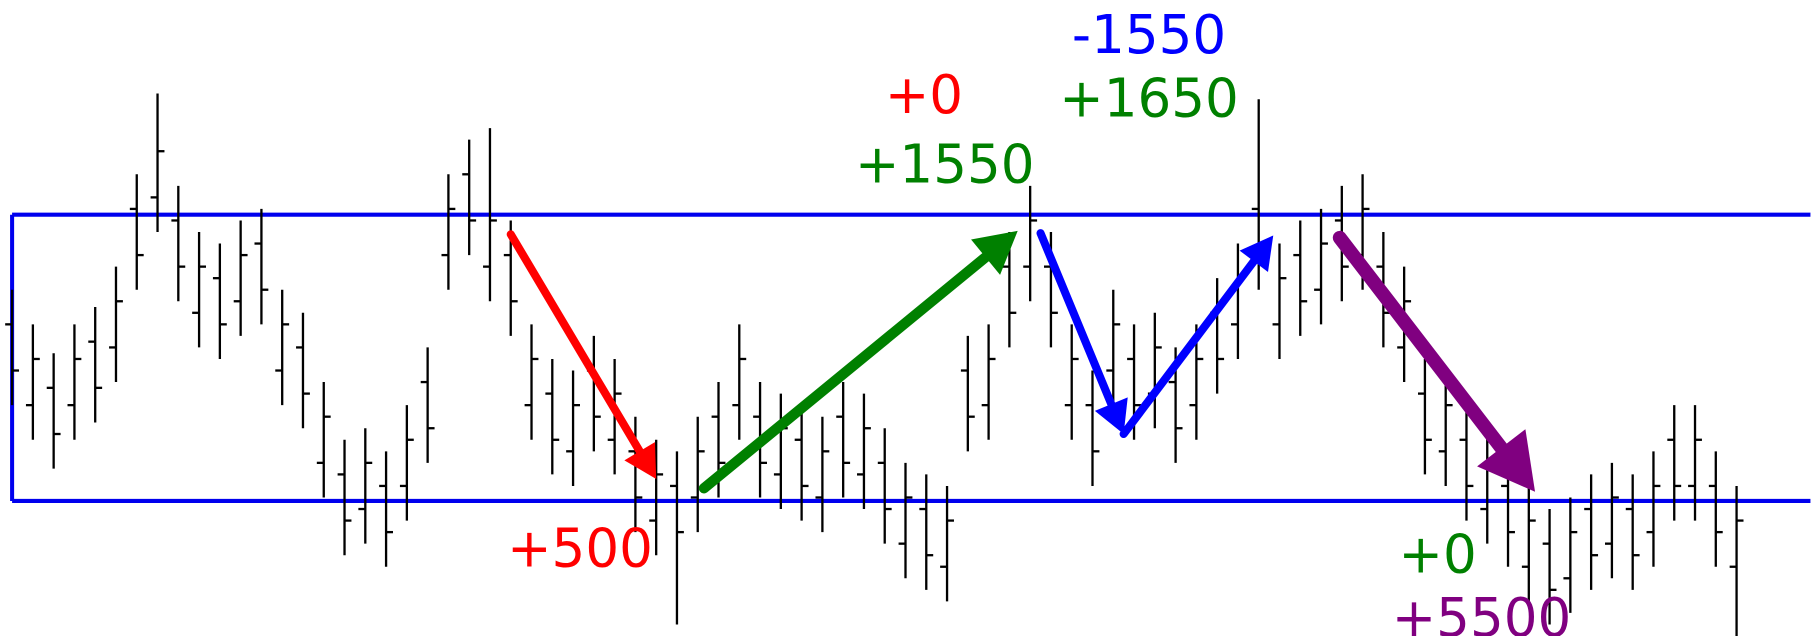 The width and height of the screenshot is (1811, 636). Describe the element at coordinates (1149, 35) in the screenshot. I see `annotation: -1550` at that location.